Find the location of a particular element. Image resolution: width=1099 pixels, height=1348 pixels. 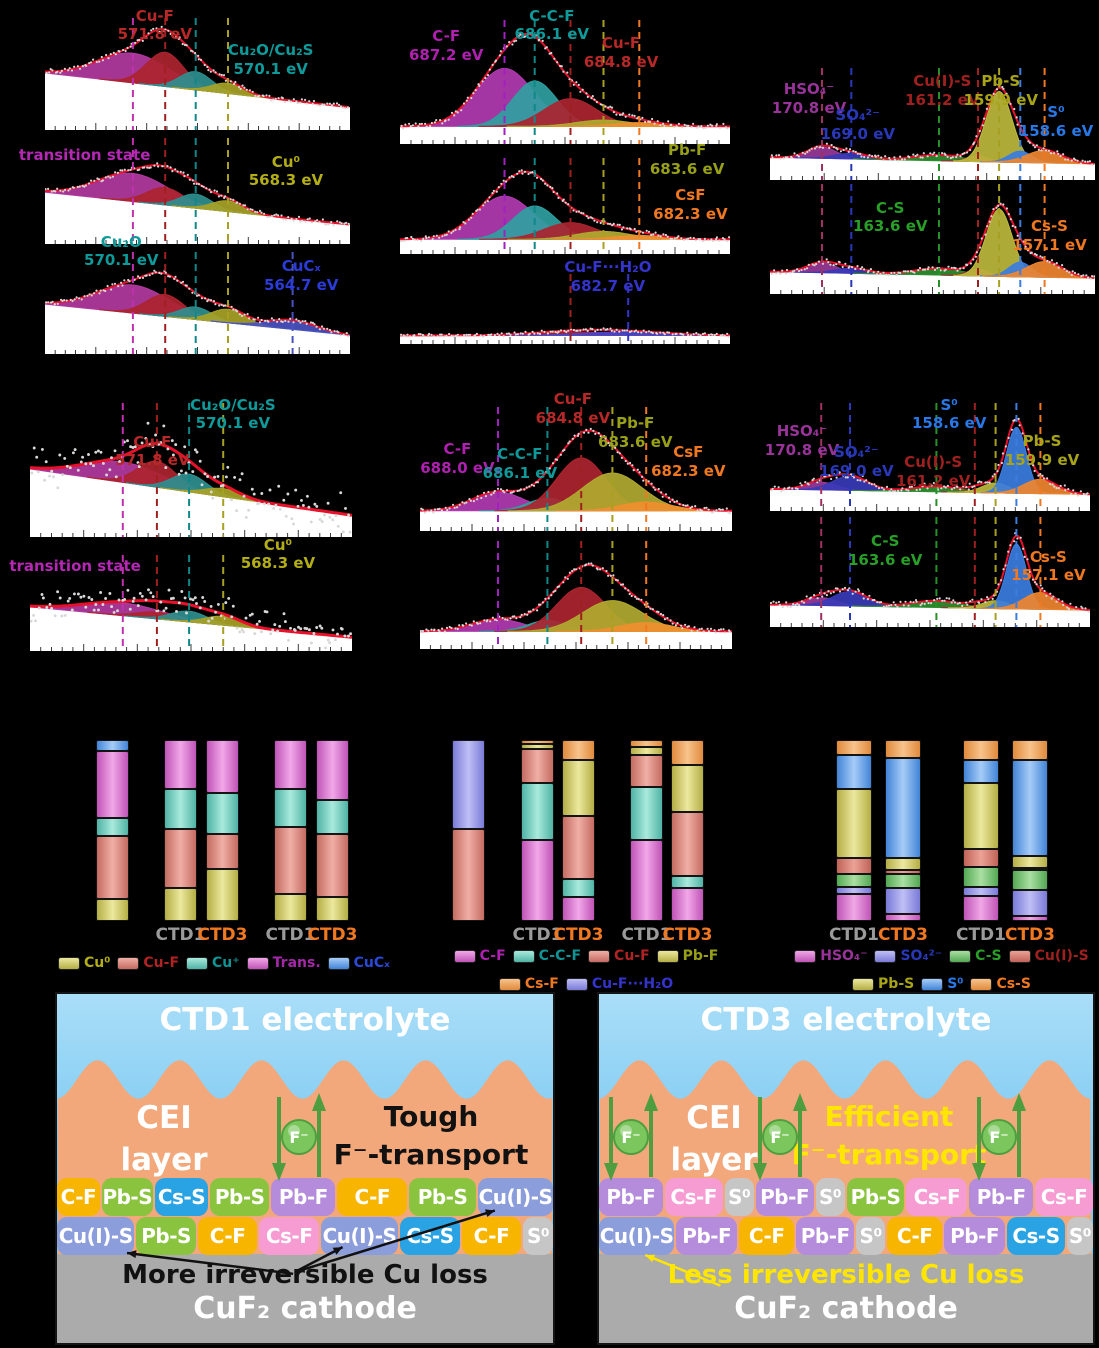

cei-tile-c-f: C-F is located at coordinates (227, 1236).